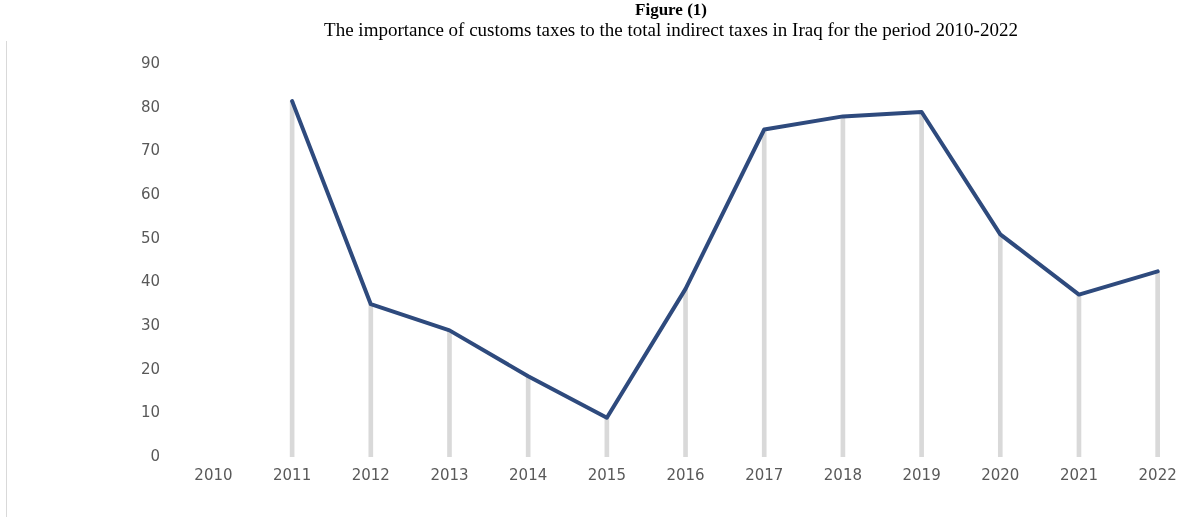  Describe the element at coordinates (843, 474) in the screenshot. I see `x-tick-label: 2018` at that location.